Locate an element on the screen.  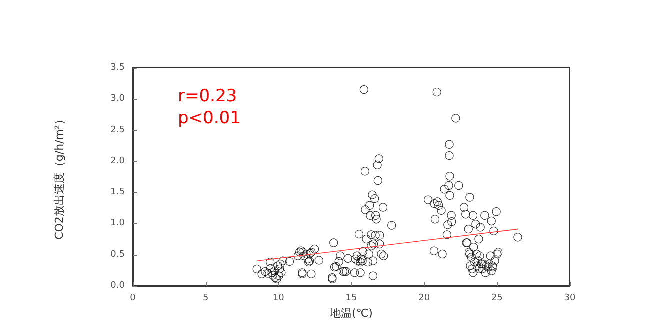
x-tick-label: 15 is located at coordinates (352, 299).